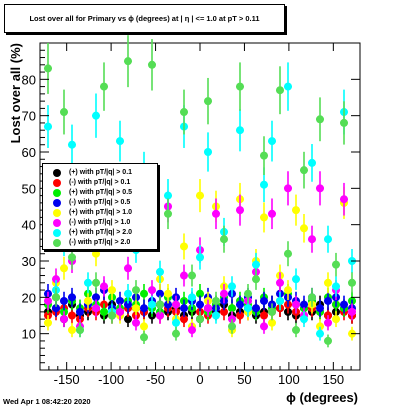  I want to click on legend-entry: (-) with pT/|q| > 2.0, so click(100, 243).